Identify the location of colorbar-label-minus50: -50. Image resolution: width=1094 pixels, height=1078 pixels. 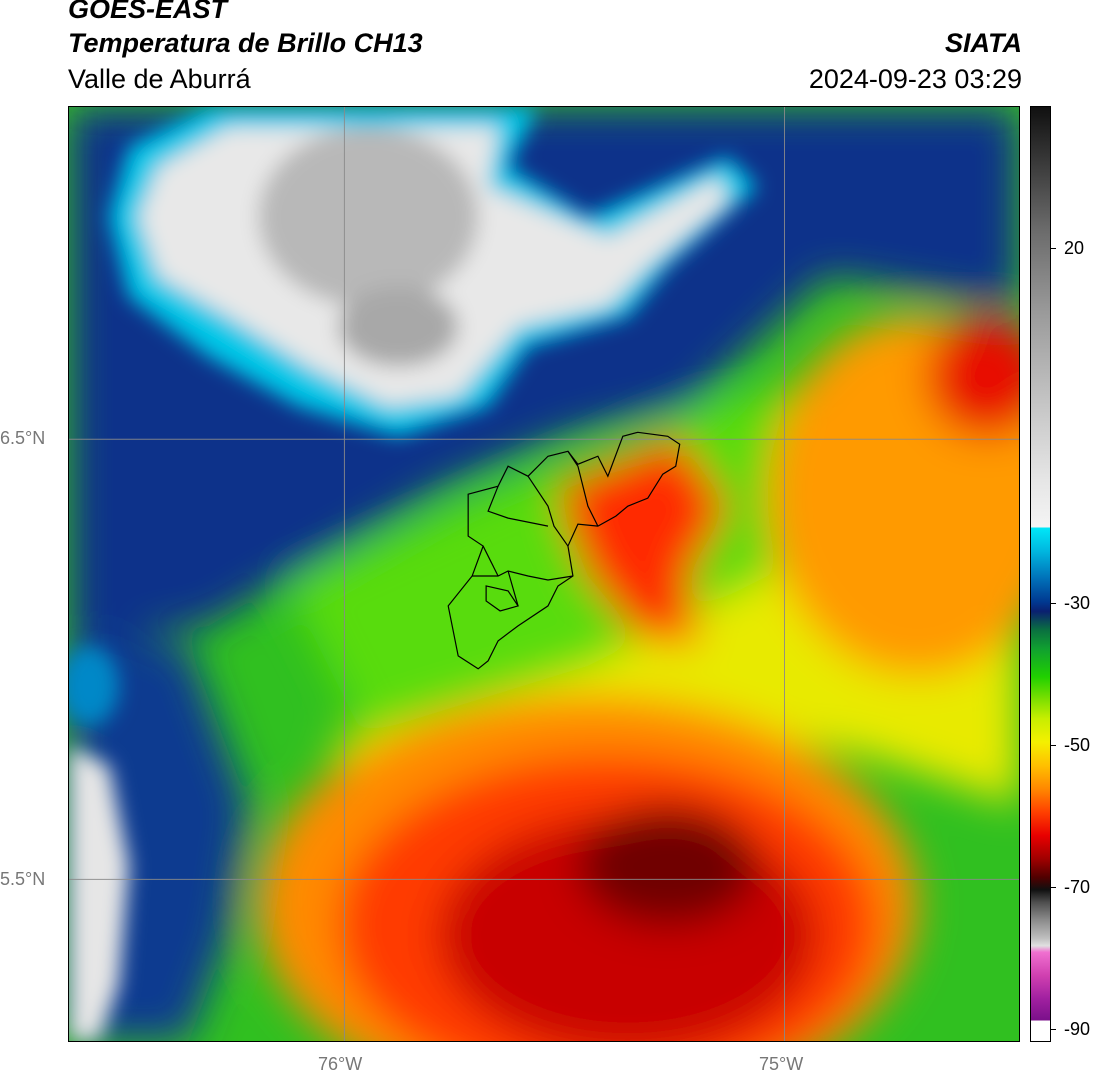
(1077, 745).